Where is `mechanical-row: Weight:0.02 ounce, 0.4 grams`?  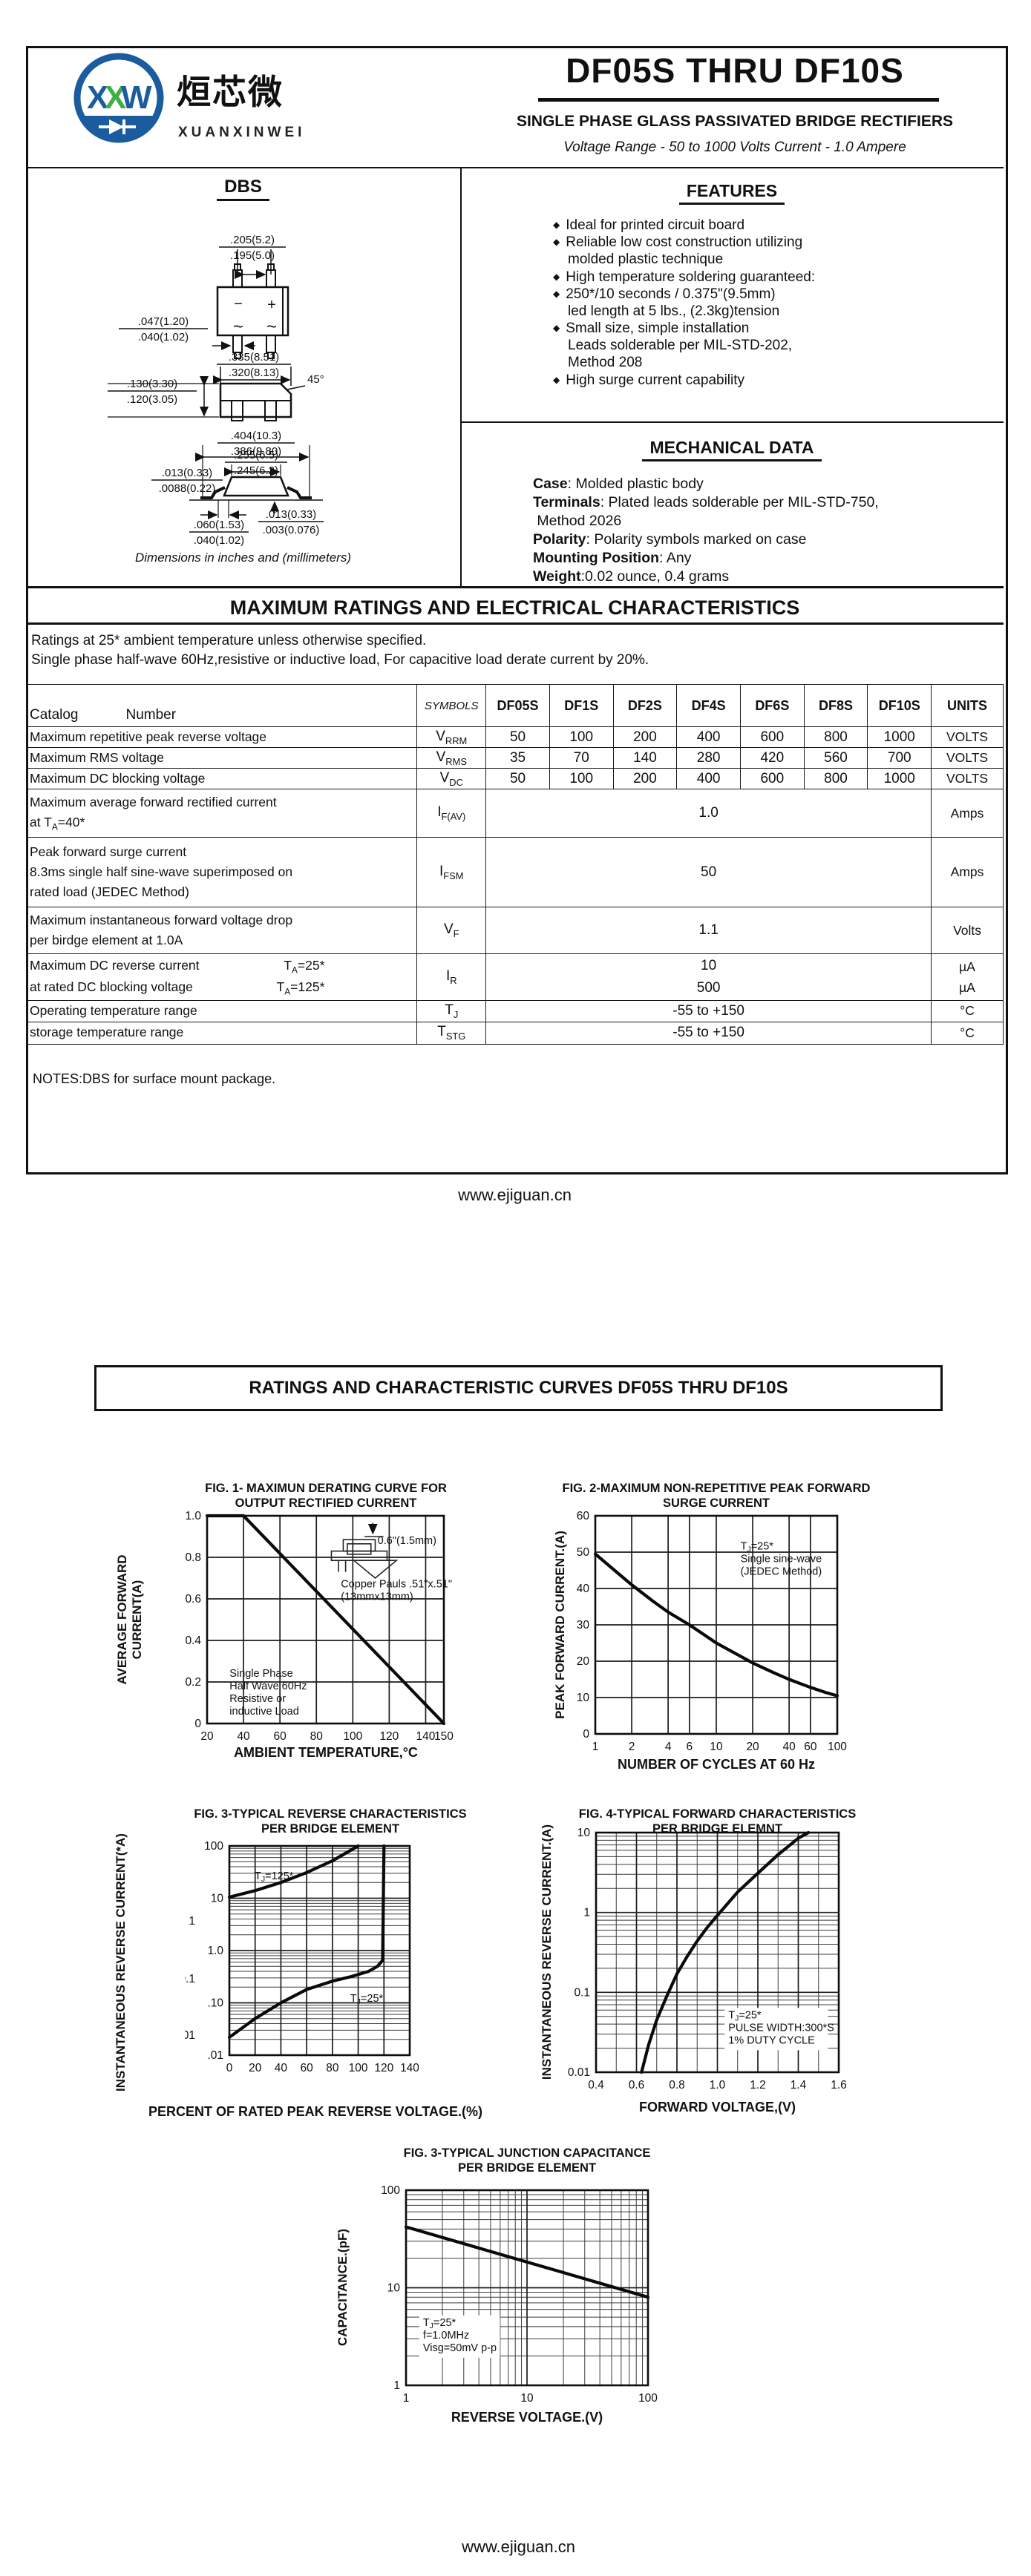 mechanical-row: Weight:0.02 ounce, 0.4 grams is located at coordinates (763, 577).